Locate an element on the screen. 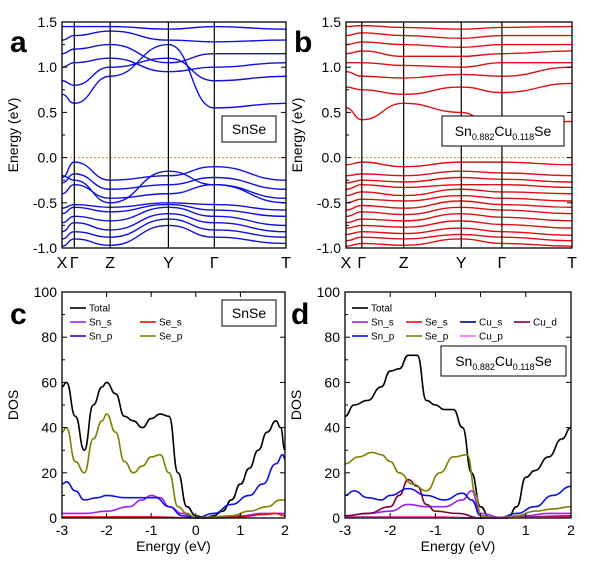 This screenshot has width=600, height=584. legend-label: Se_s is located at coordinates (436, 323).